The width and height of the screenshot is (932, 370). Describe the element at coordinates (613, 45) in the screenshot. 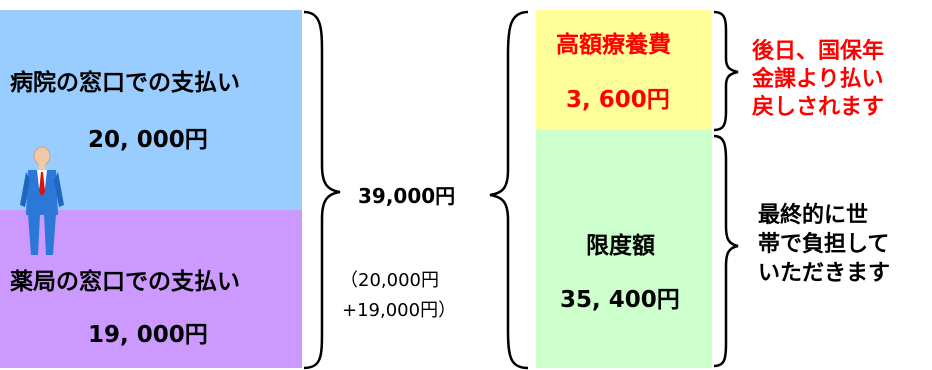

I see `high-cost-benefit-label: 高額療養費` at that location.